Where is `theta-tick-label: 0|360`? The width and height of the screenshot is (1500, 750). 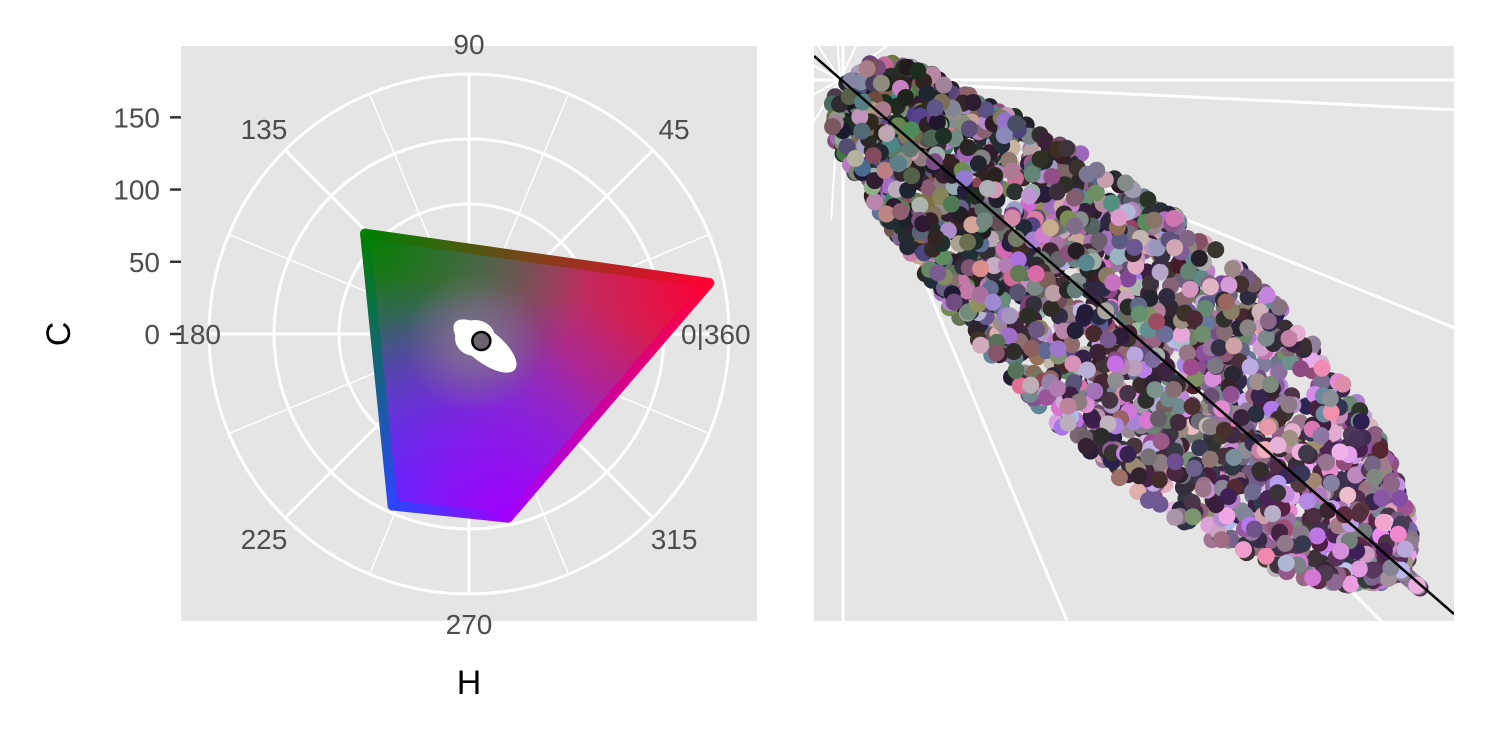
theta-tick-label: 0|360 is located at coordinates (716, 334).